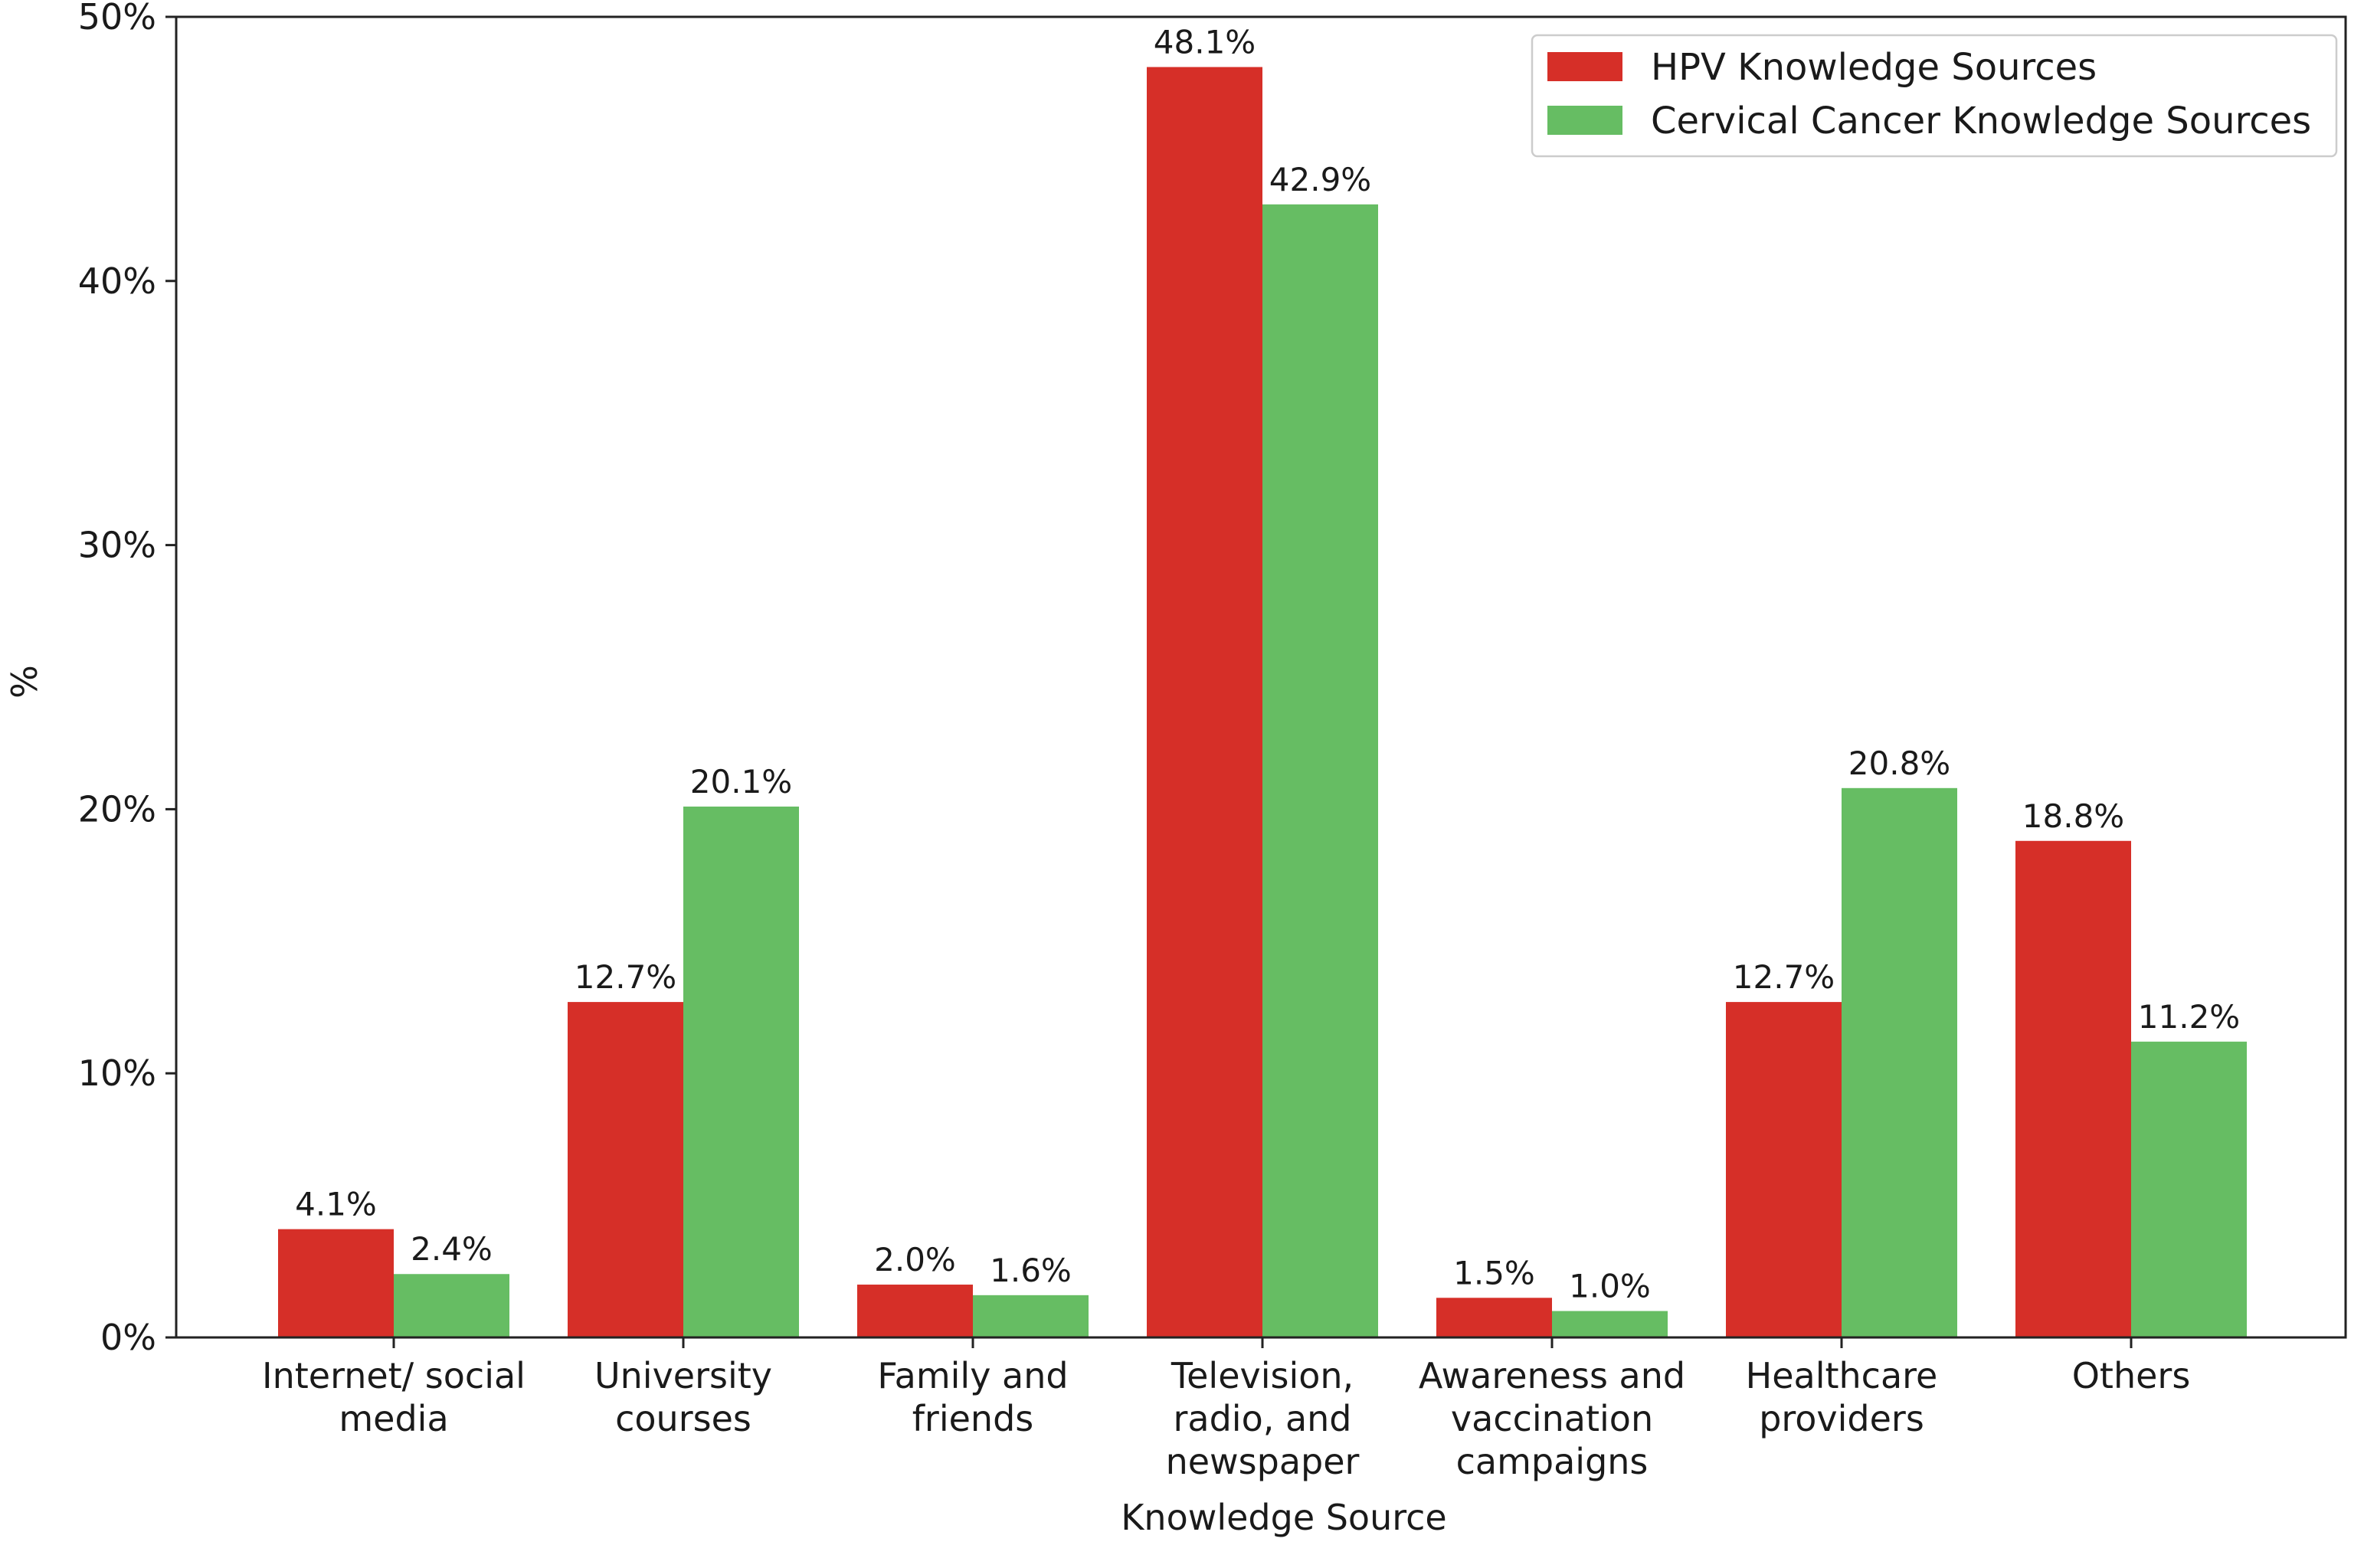 This screenshot has height=1568, width=2364. I want to click on x-tick-label: Healthcare providers, so click(1842, 1397).